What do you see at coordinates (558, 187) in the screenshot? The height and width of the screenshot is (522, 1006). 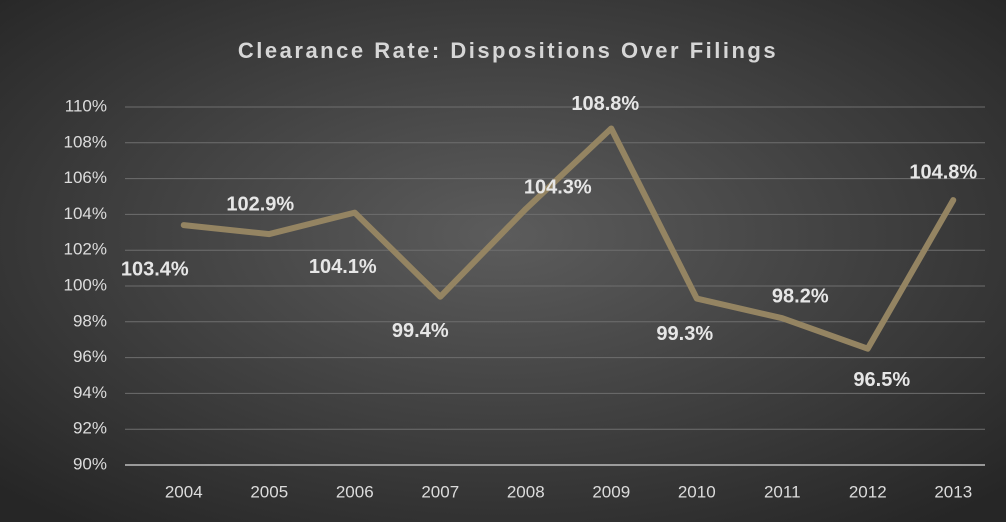 I see `data-label: 104.3%` at bounding box center [558, 187].